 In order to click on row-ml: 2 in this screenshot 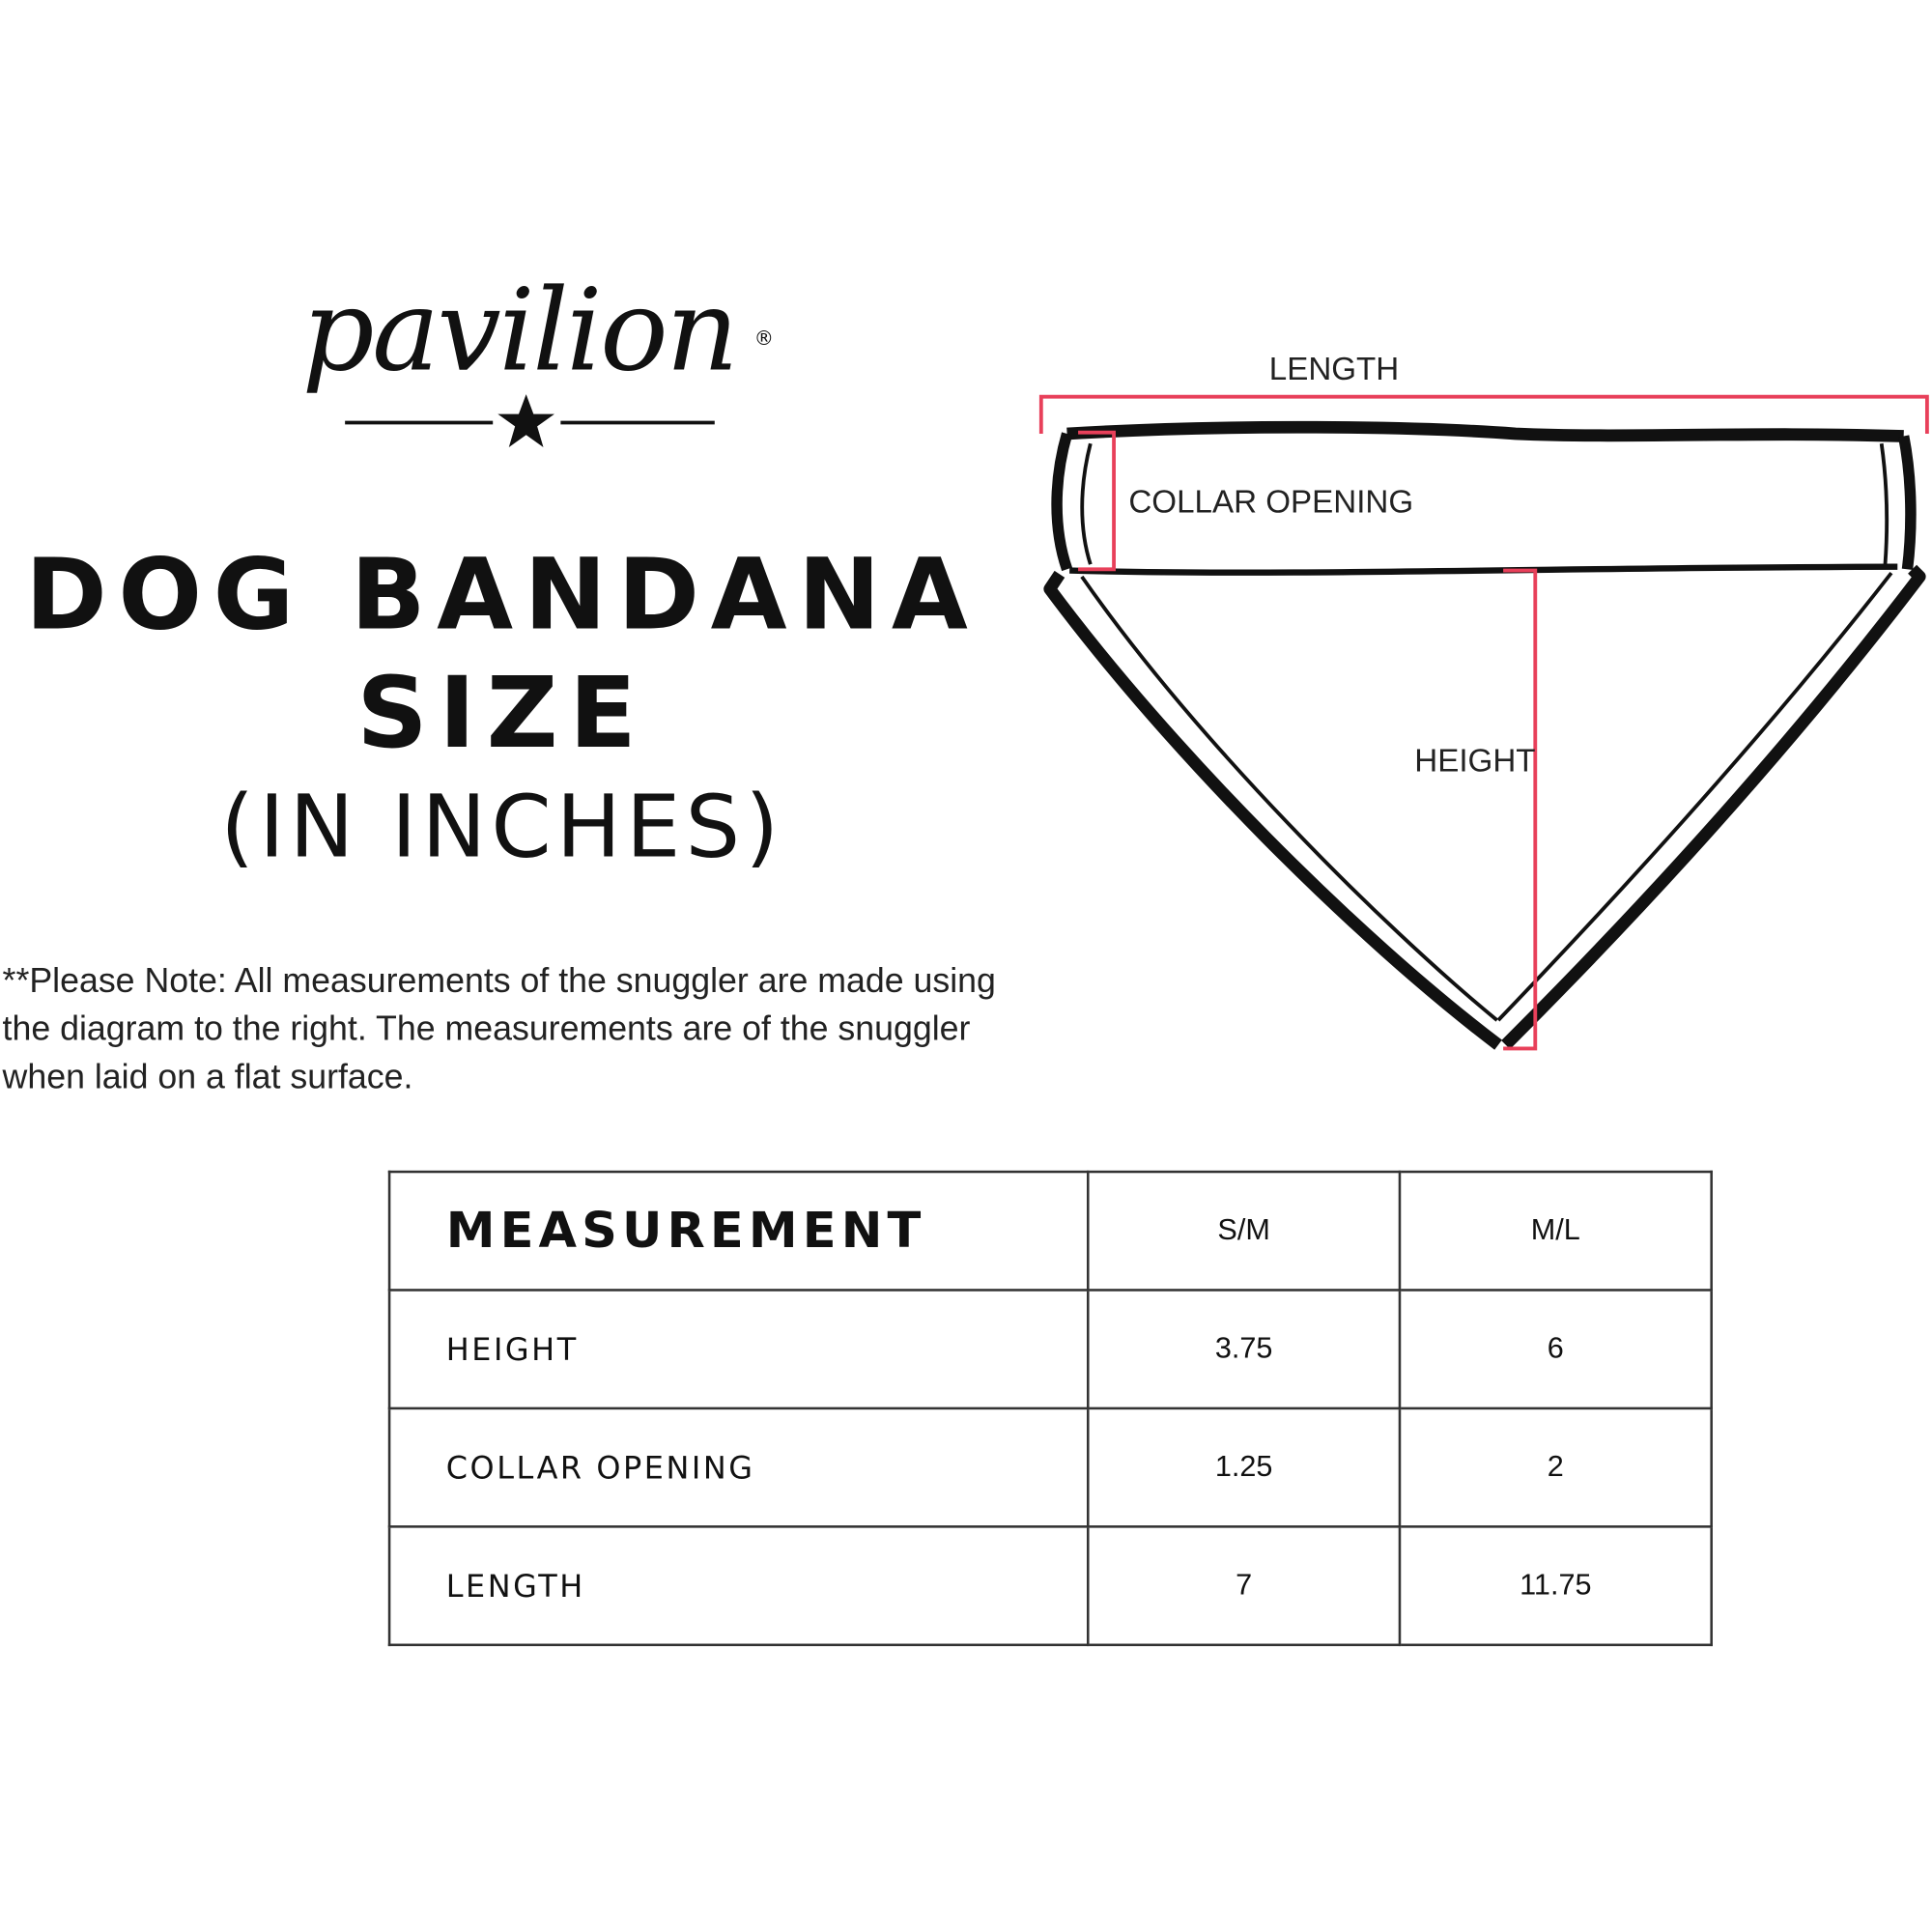, I will do `click(1555, 1467)`.